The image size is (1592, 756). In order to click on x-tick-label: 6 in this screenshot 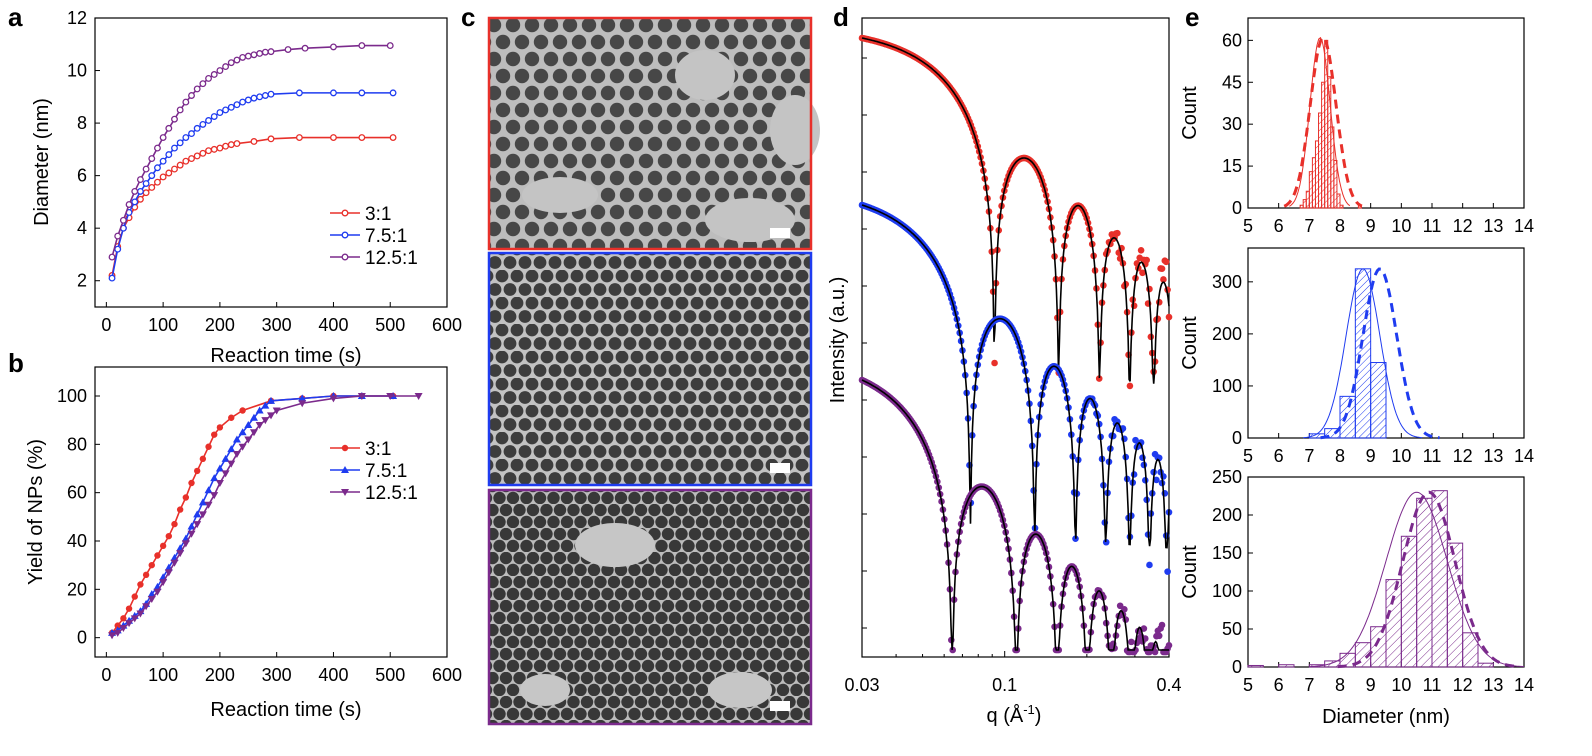, I will do `click(1279, 456)`.